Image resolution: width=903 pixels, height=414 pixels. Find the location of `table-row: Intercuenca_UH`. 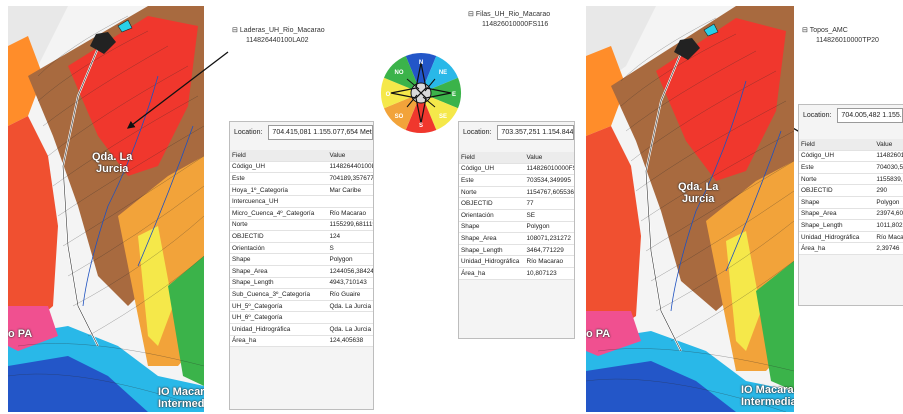

table-row: Intercuenca_UH is located at coordinates (301, 201).